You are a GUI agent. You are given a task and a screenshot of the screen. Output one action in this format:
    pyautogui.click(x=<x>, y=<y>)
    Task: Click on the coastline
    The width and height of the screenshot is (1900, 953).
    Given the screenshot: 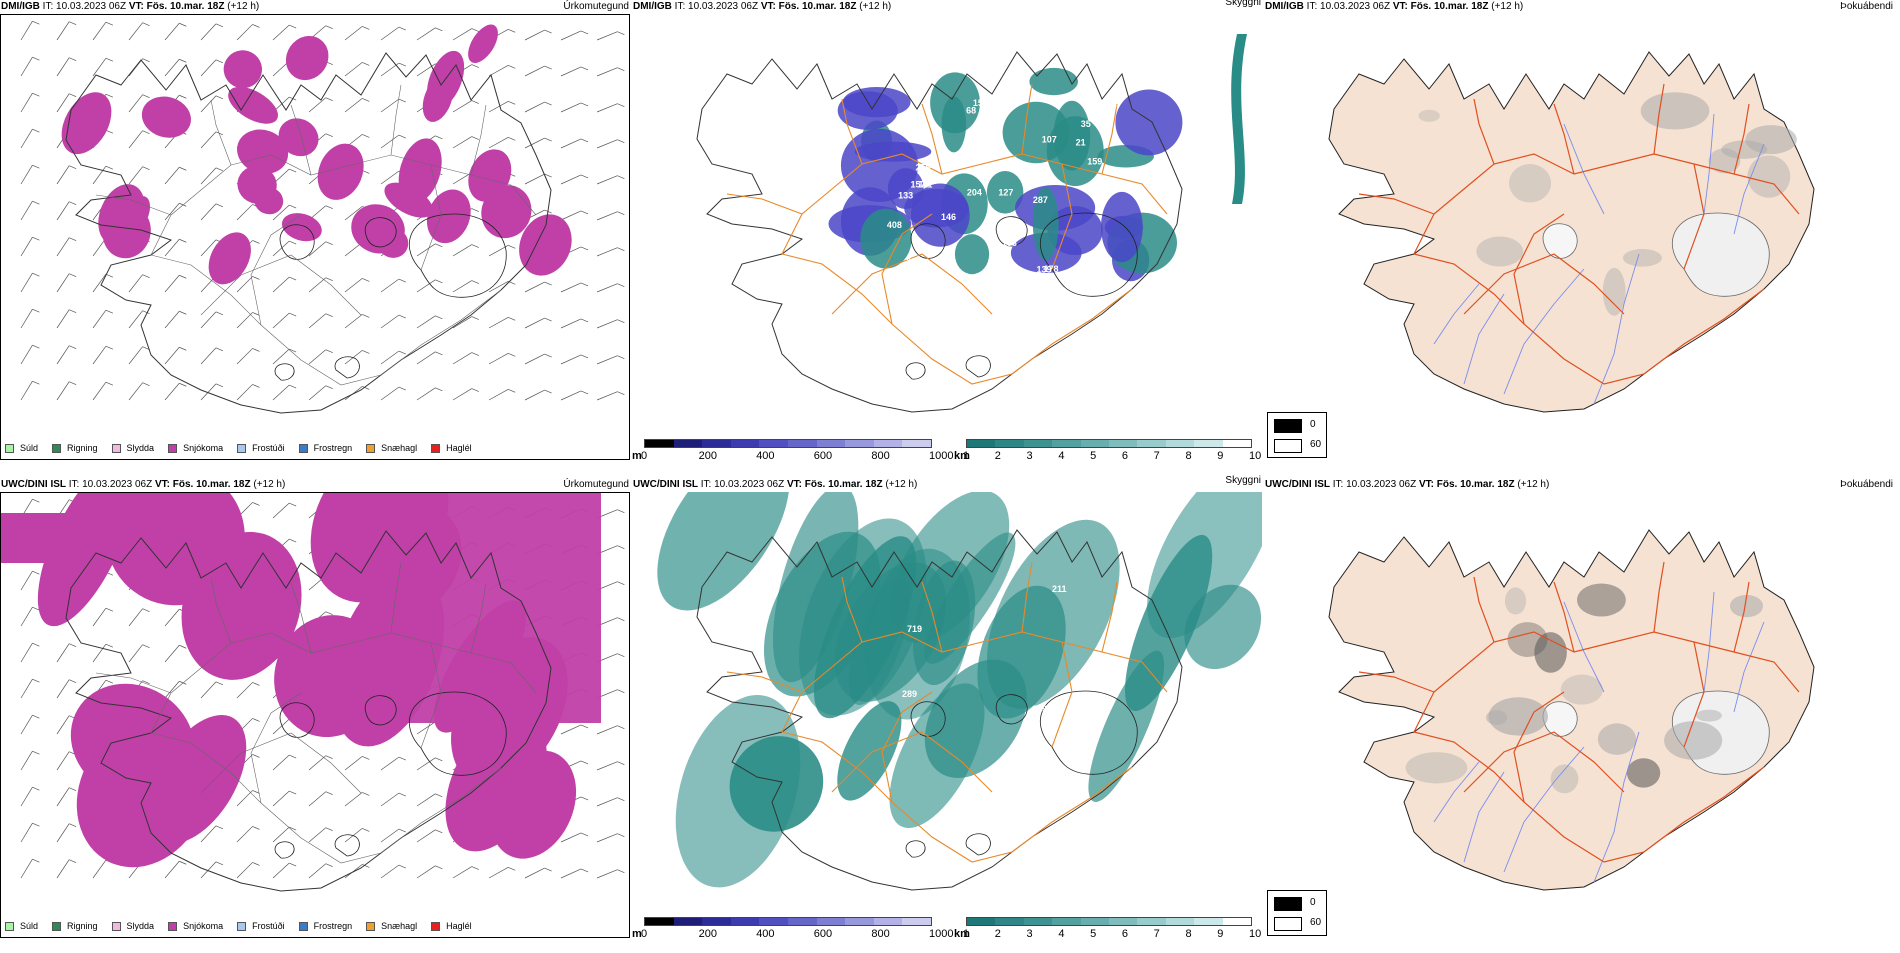 What is the action you would take?
    pyautogui.click(x=308, y=711)
    